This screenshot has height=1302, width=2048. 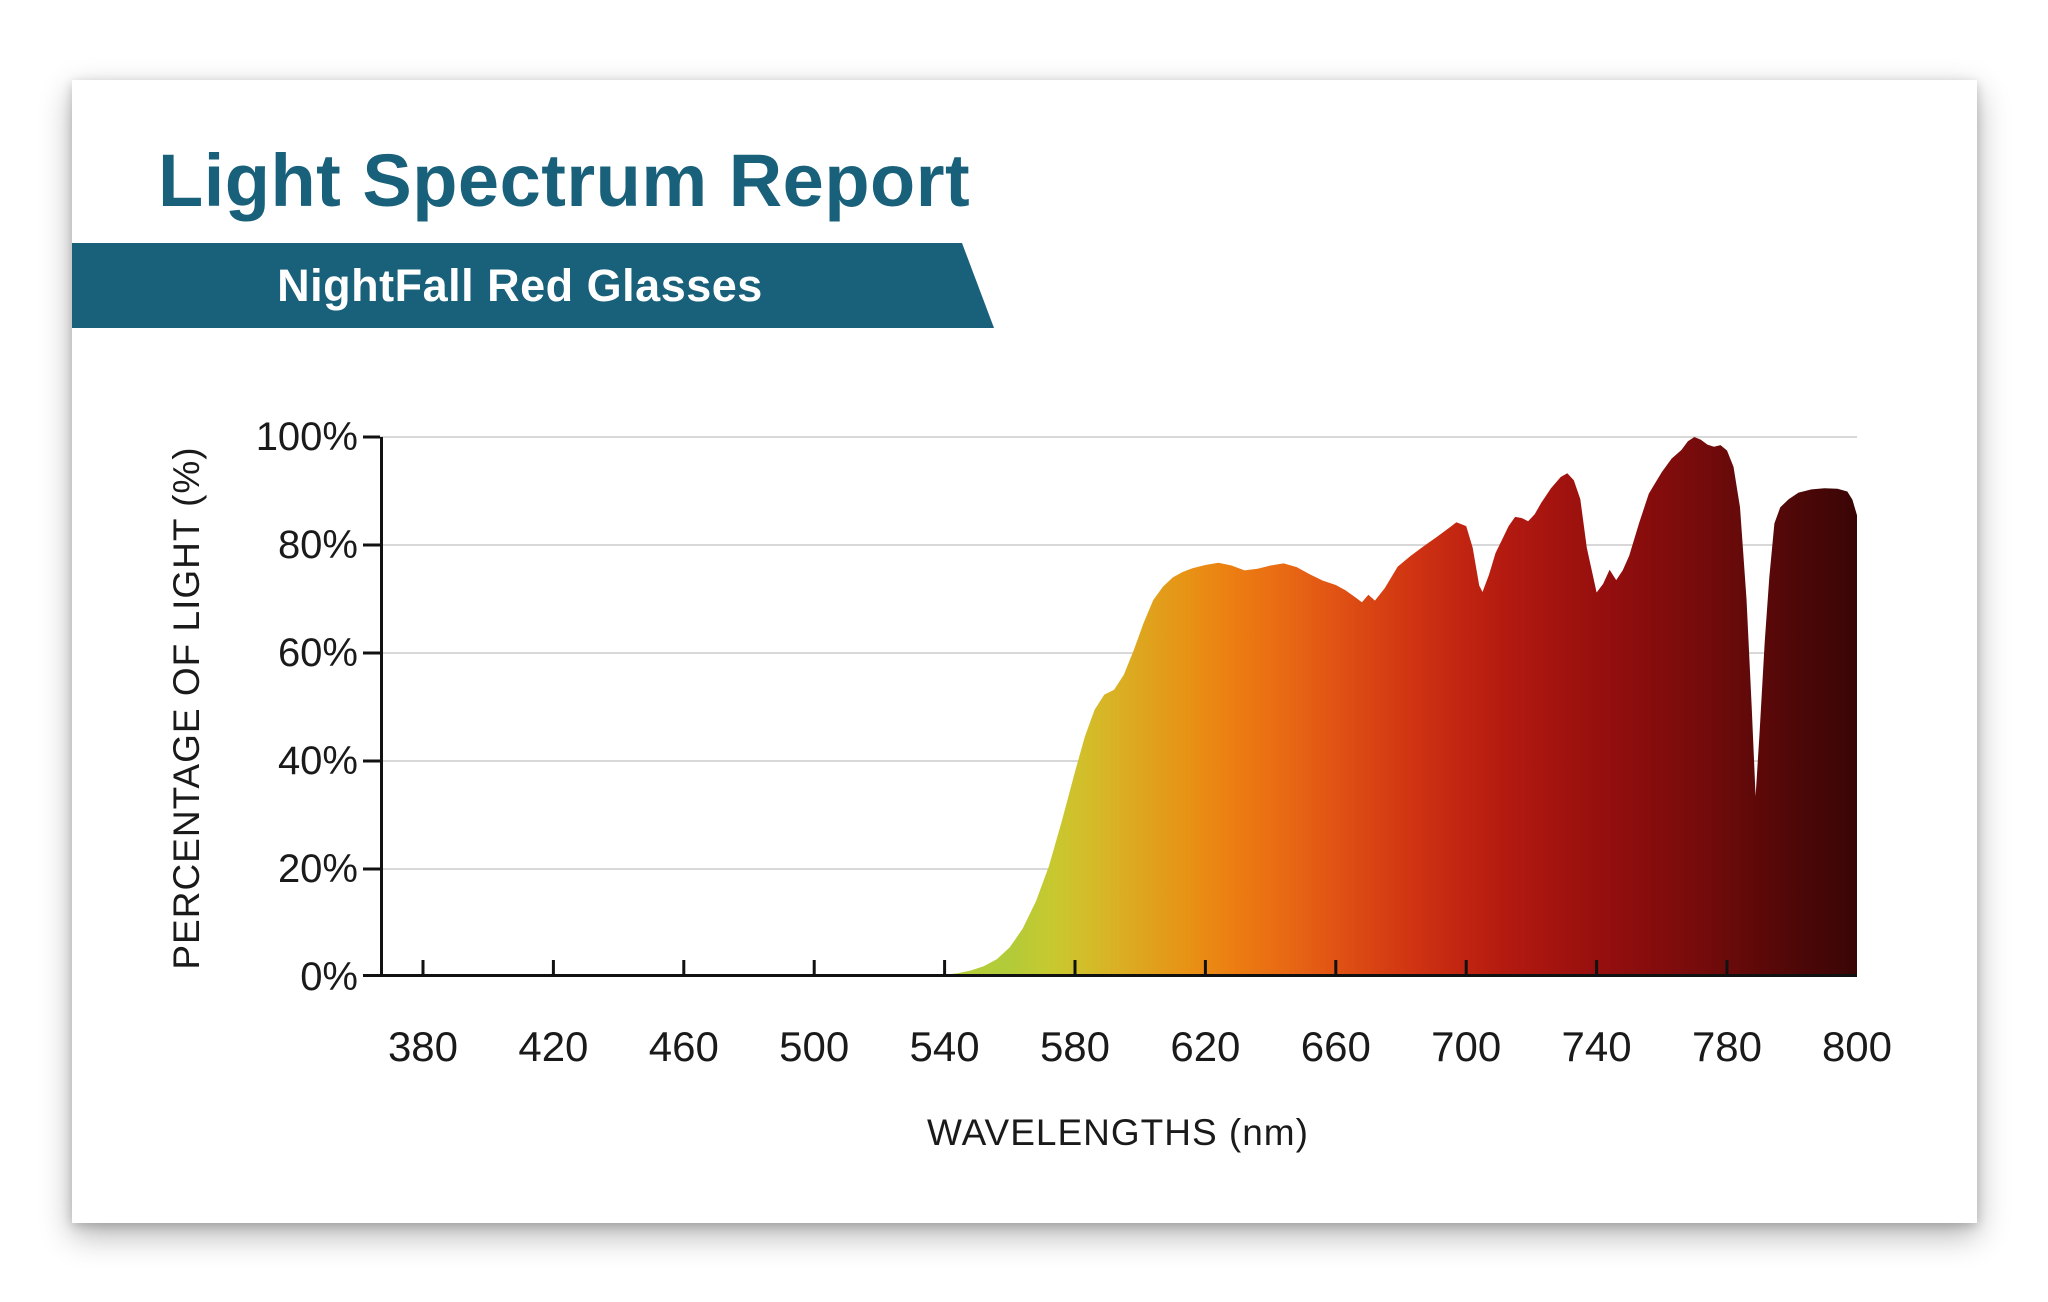 I want to click on subtitle-banner: NightFall Red Glasses, so click(x=533, y=285).